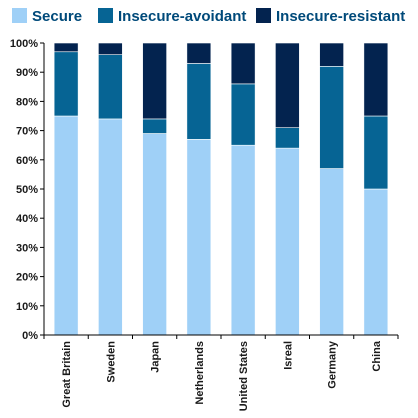 The width and height of the screenshot is (418, 418). What do you see at coordinates (377, 355) in the screenshot?
I see `category-label: China` at bounding box center [377, 355].